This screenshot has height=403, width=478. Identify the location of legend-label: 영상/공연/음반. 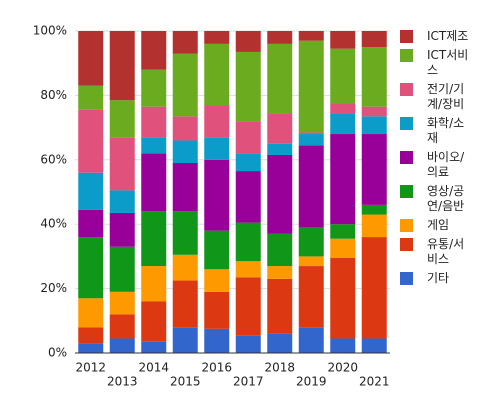
(446, 198).